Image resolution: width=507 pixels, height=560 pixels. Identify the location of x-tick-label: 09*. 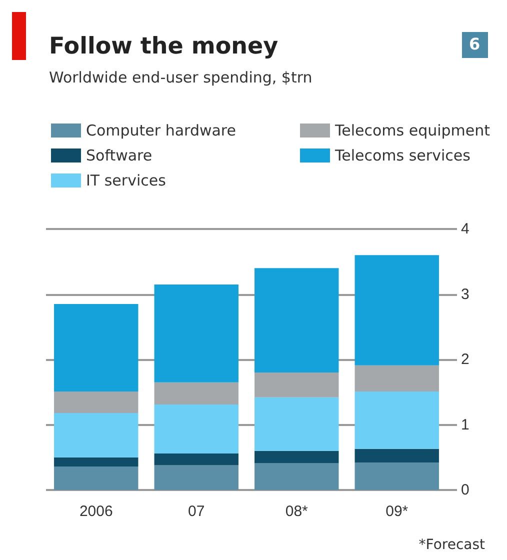
(397, 511).